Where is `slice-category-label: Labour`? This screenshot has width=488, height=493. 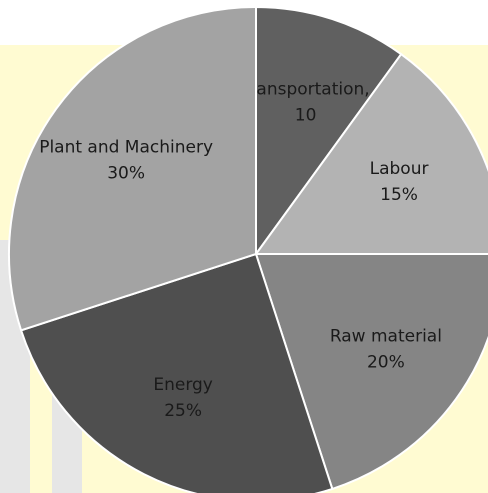
slice-category-label: Labour is located at coordinates (399, 169).